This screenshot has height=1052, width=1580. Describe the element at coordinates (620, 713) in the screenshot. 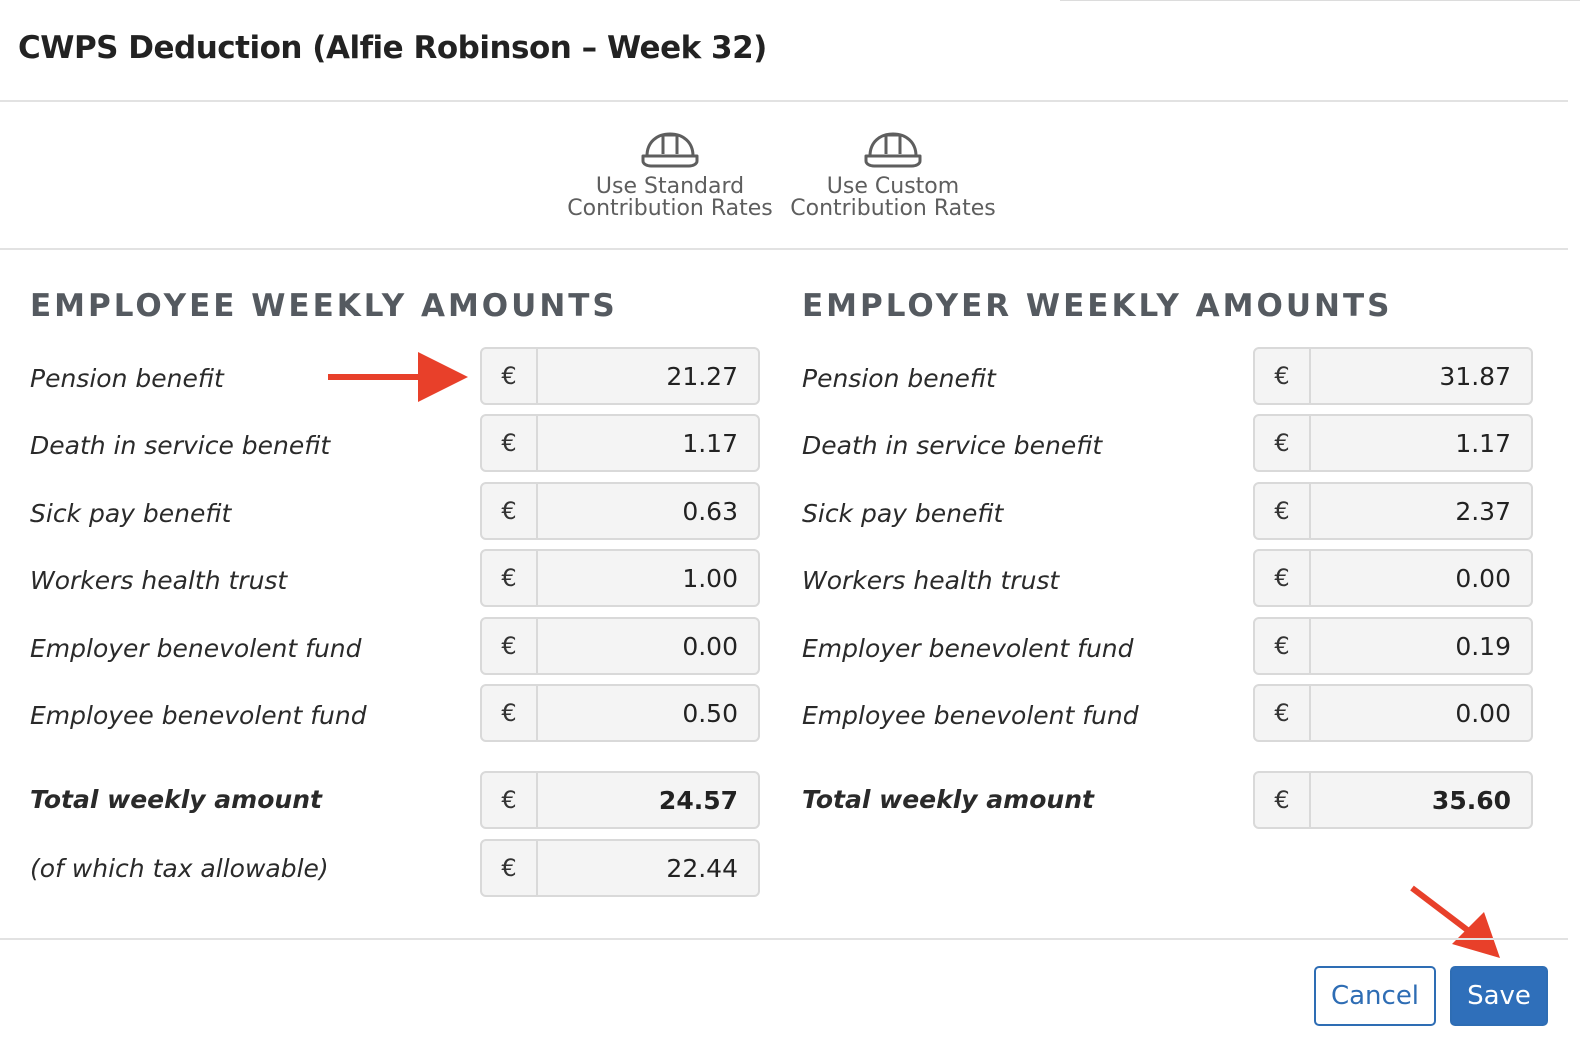

I see `employee-employee-benevolent-field: € 0.50` at that location.